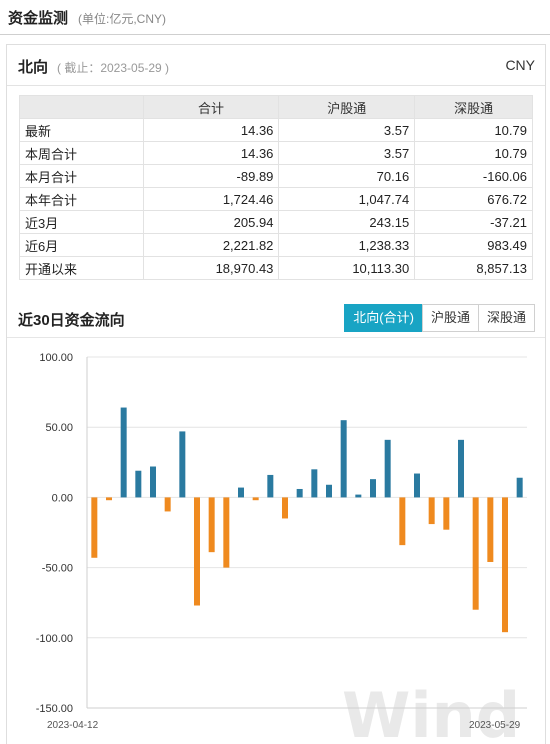 The image size is (550, 744). Describe the element at coordinates (62, 498) in the screenshot. I see `y-tick-label: 0.00` at that location.